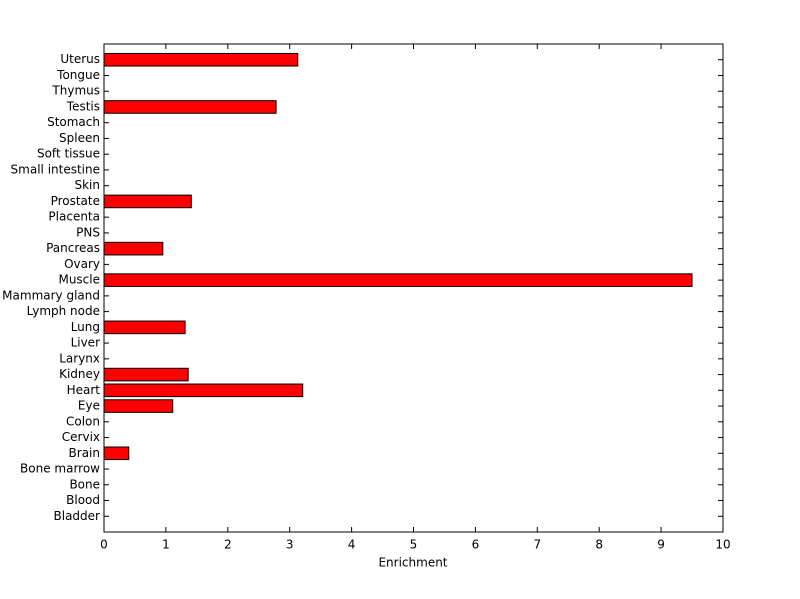  I want to click on y-tick-label: Spleen, so click(79, 138).